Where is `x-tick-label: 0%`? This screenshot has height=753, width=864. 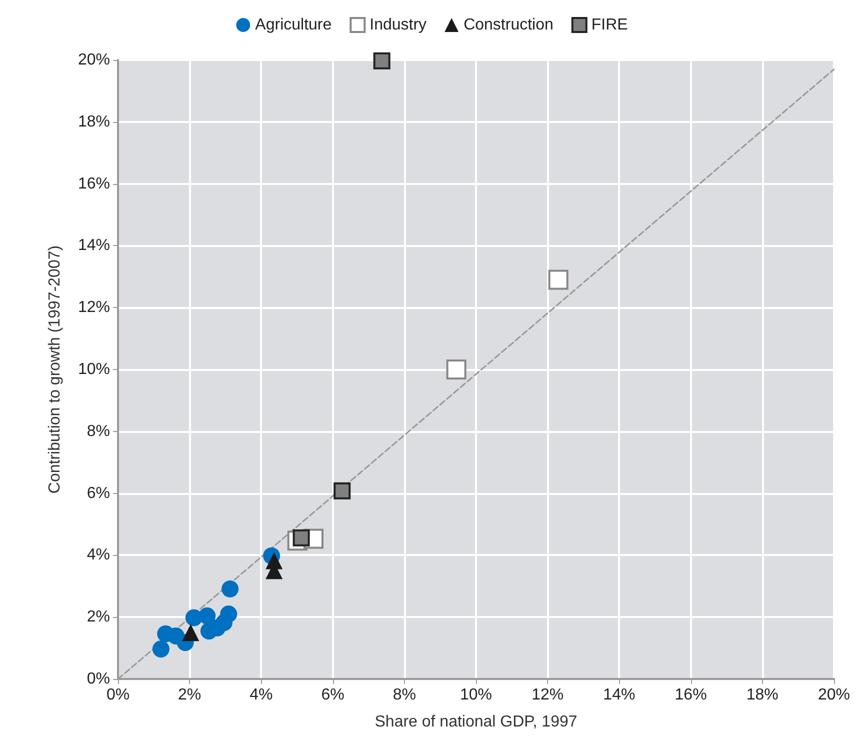 x-tick-label: 0% is located at coordinates (118, 695).